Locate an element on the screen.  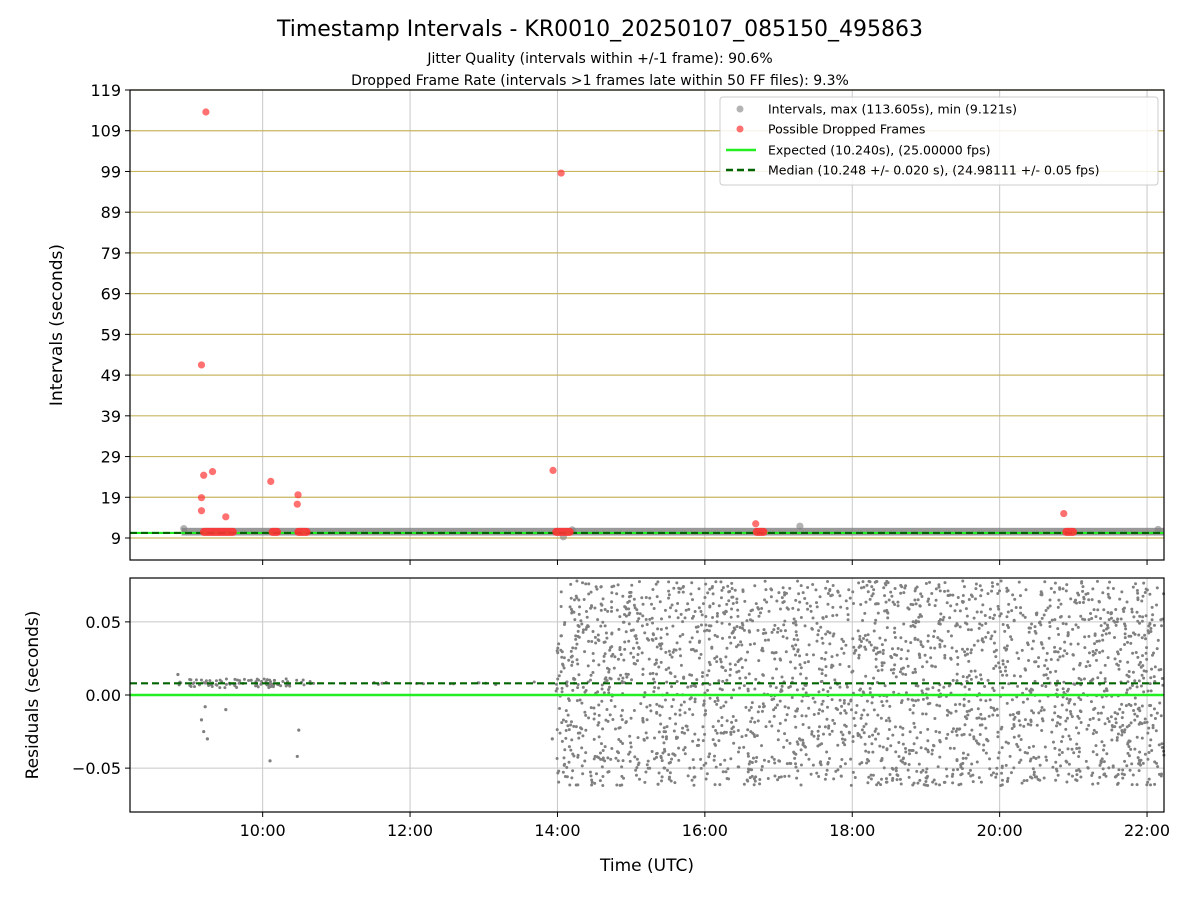
legend-marker-intervals is located at coordinates (740, 109).